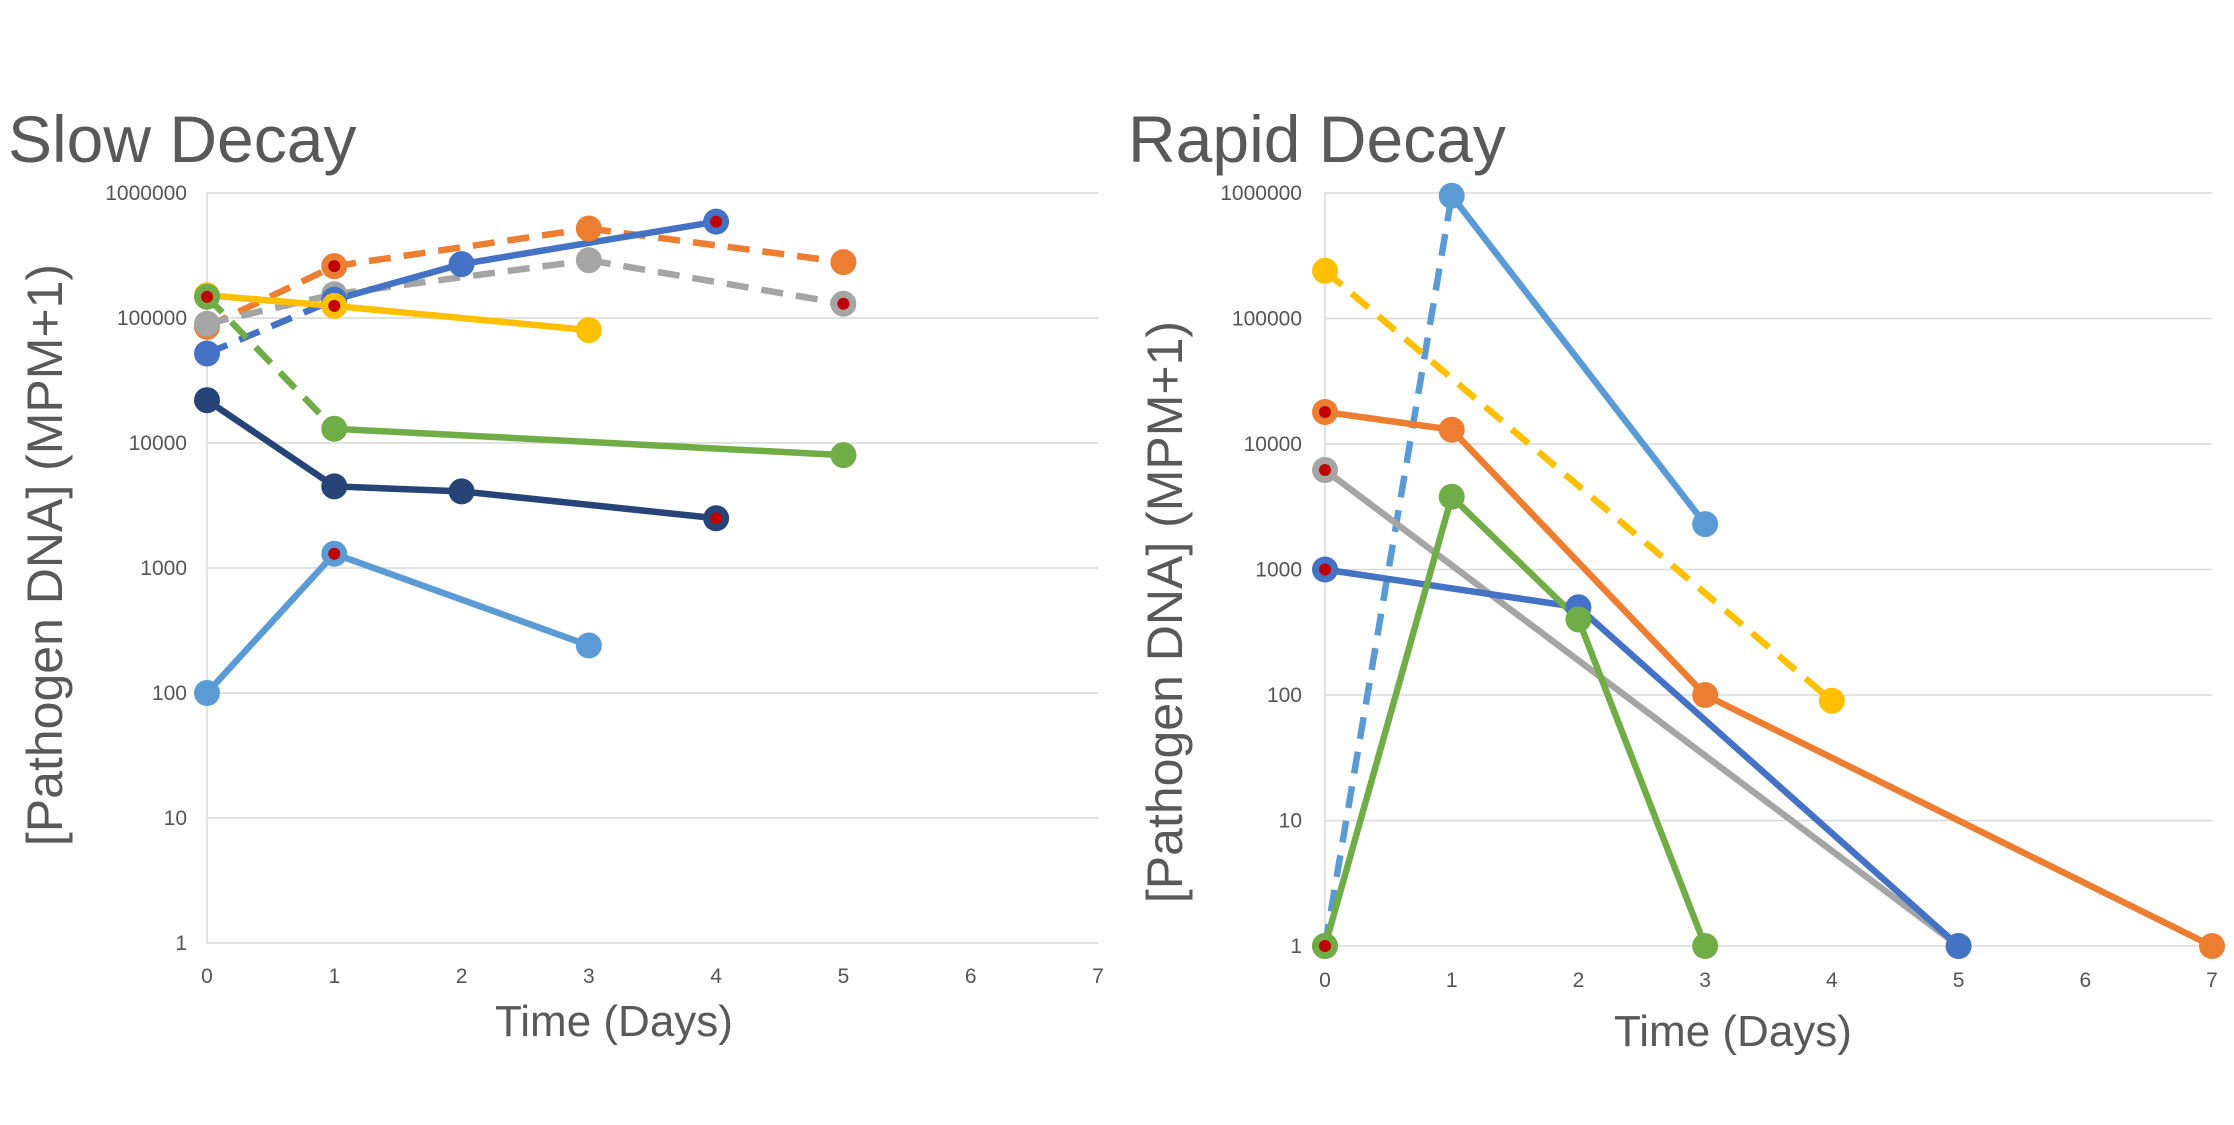 Image resolution: width=2234 pixels, height=1125 pixels. Describe the element at coordinates (182, 139) in the screenshot. I see `chart-title: Slow Decay` at that location.